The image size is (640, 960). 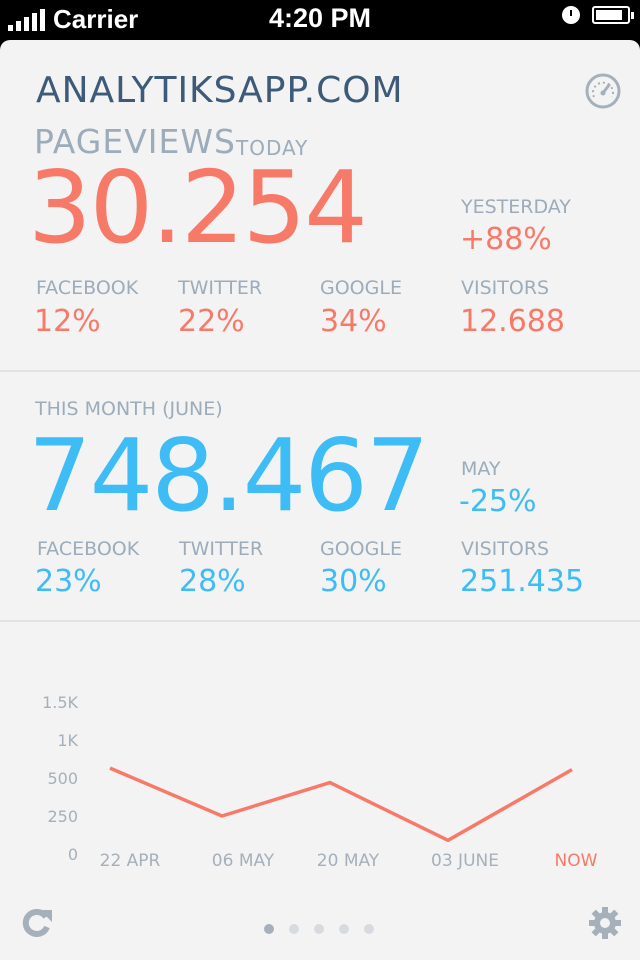 What do you see at coordinates (220, 288) in the screenshot?
I see `today-twitter-label: TWITTER` at bounding box center [220, 288].